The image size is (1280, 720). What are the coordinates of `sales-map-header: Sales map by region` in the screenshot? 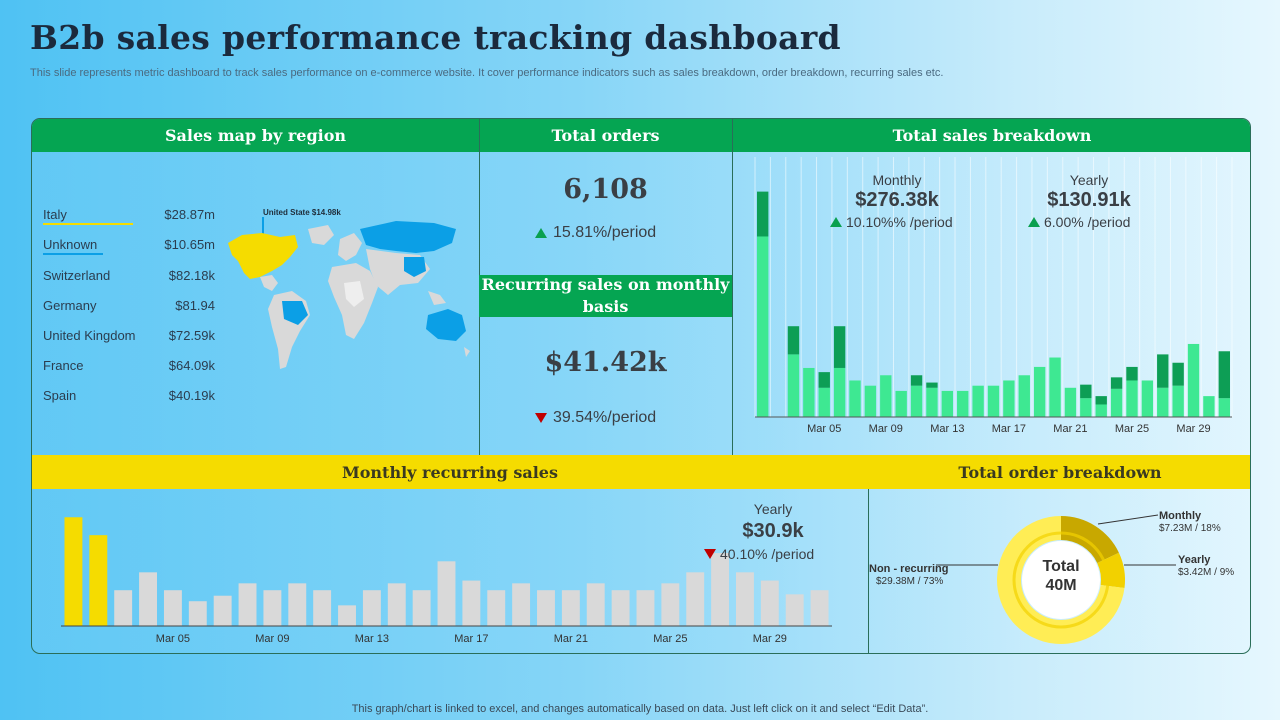 It's located at (255, 135).